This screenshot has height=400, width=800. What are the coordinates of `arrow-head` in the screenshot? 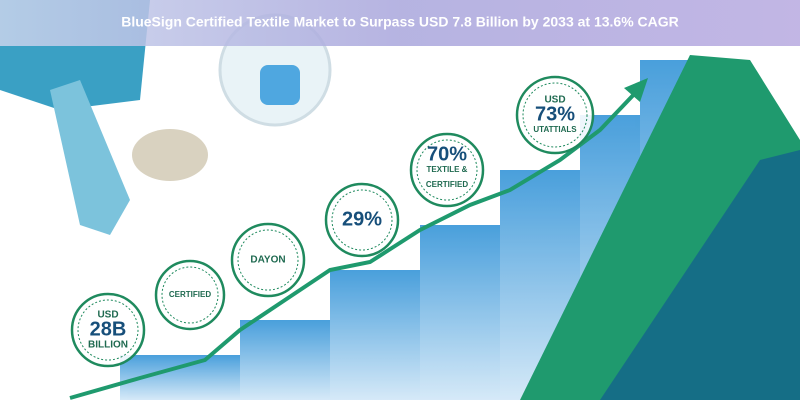 It's located at (636, 90).